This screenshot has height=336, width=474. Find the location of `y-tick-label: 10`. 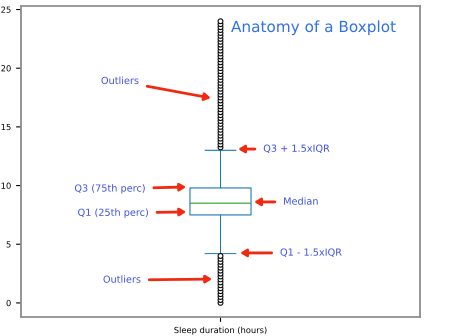

y-tick-label: 10 is located at coordinates (6, 185).